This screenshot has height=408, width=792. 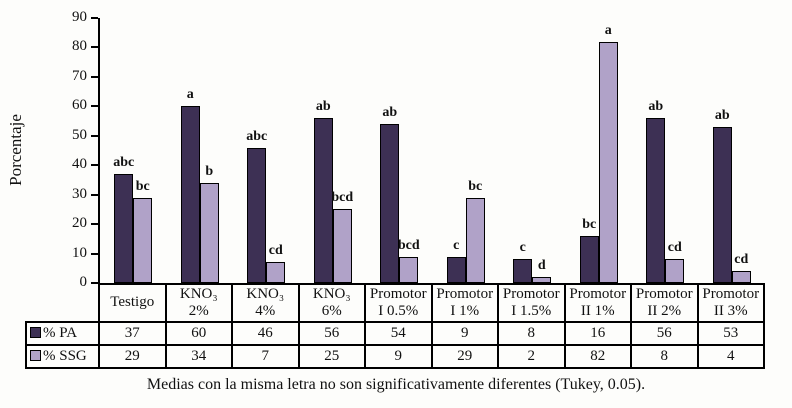 I want to click on legend-swatch-ssg, so click(x=35, y=355).